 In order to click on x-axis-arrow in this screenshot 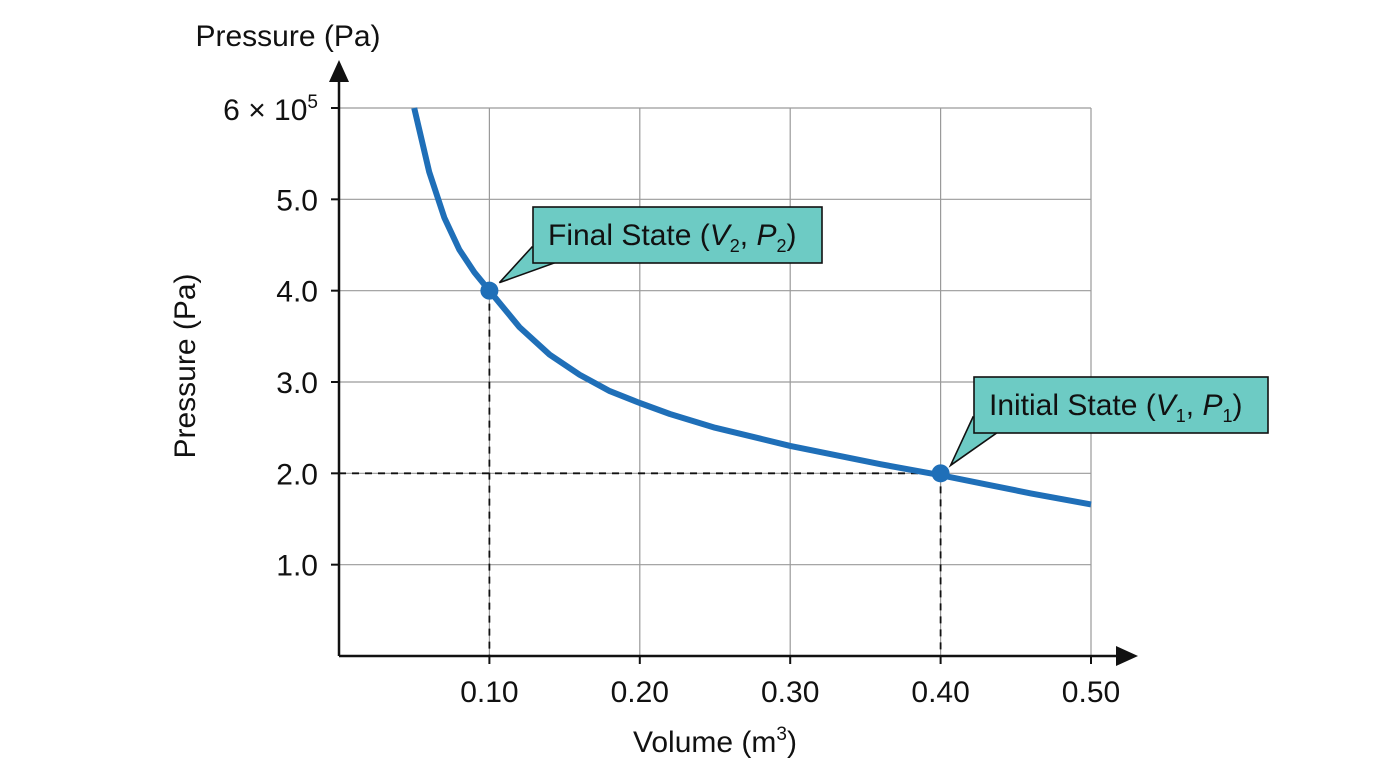, I will do `click(1127, 656)`.